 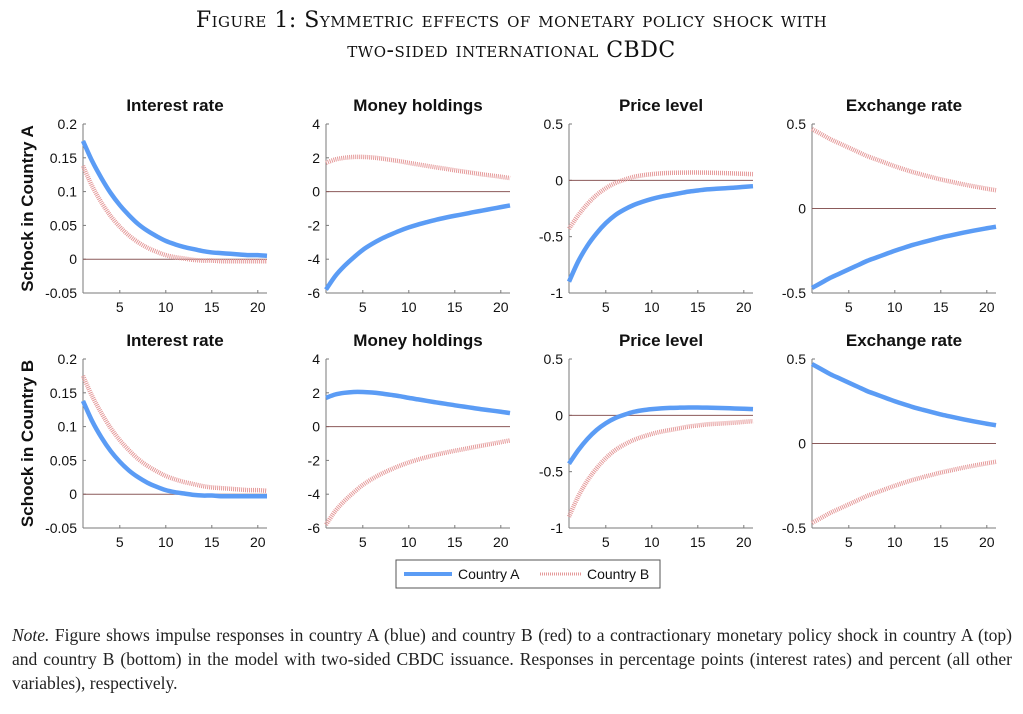 What do you see at coordinates (489, 574) in the screenshot?
I see `legend-label-country-a: Country A` at bounding box center [489, 574].